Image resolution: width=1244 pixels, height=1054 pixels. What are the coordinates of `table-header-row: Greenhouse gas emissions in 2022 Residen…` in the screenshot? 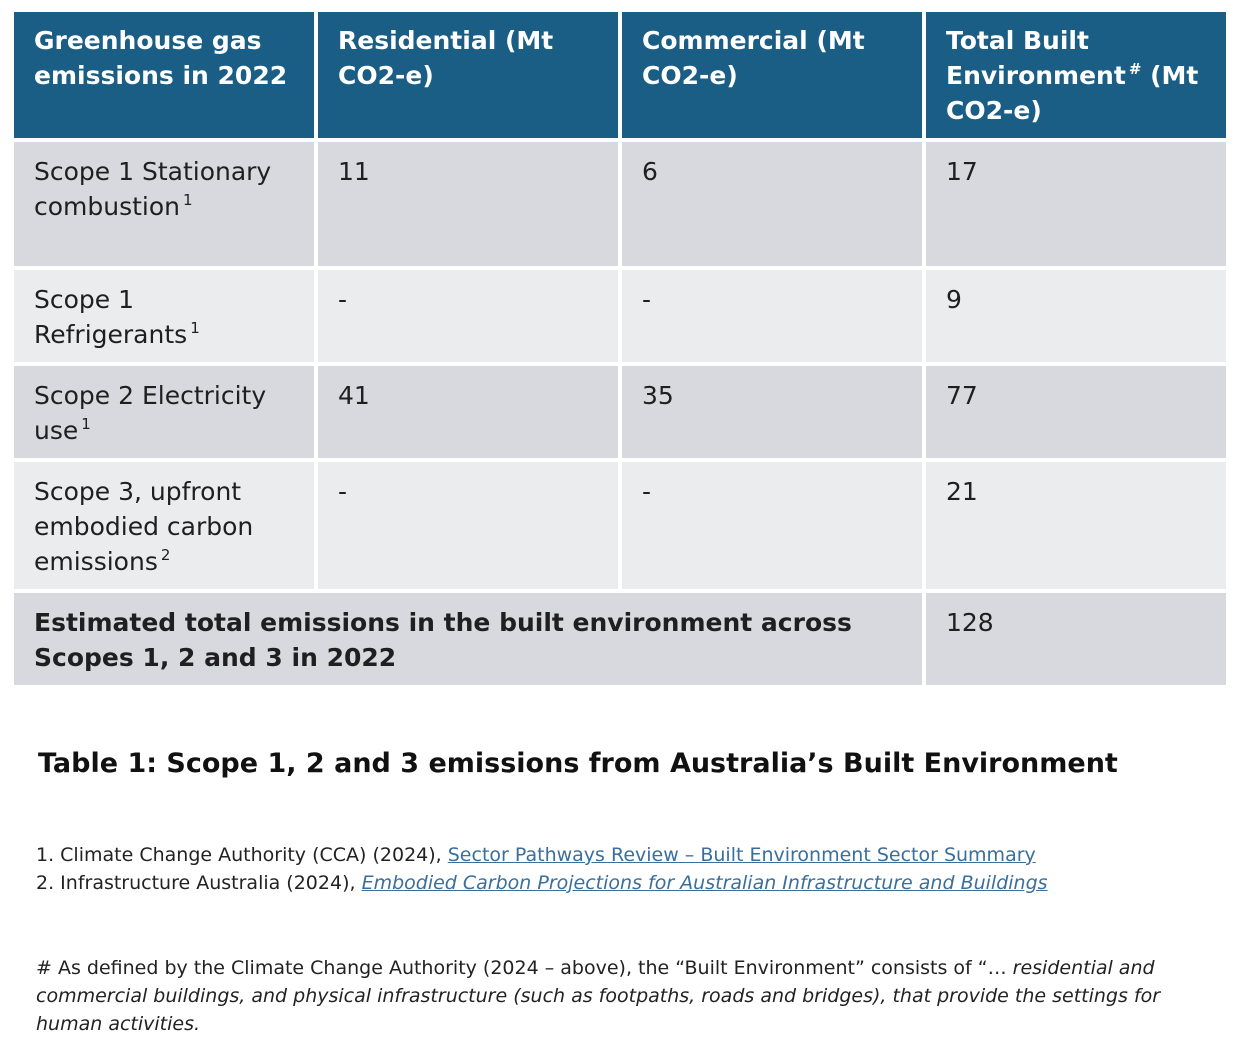 It's located at (620, 75).